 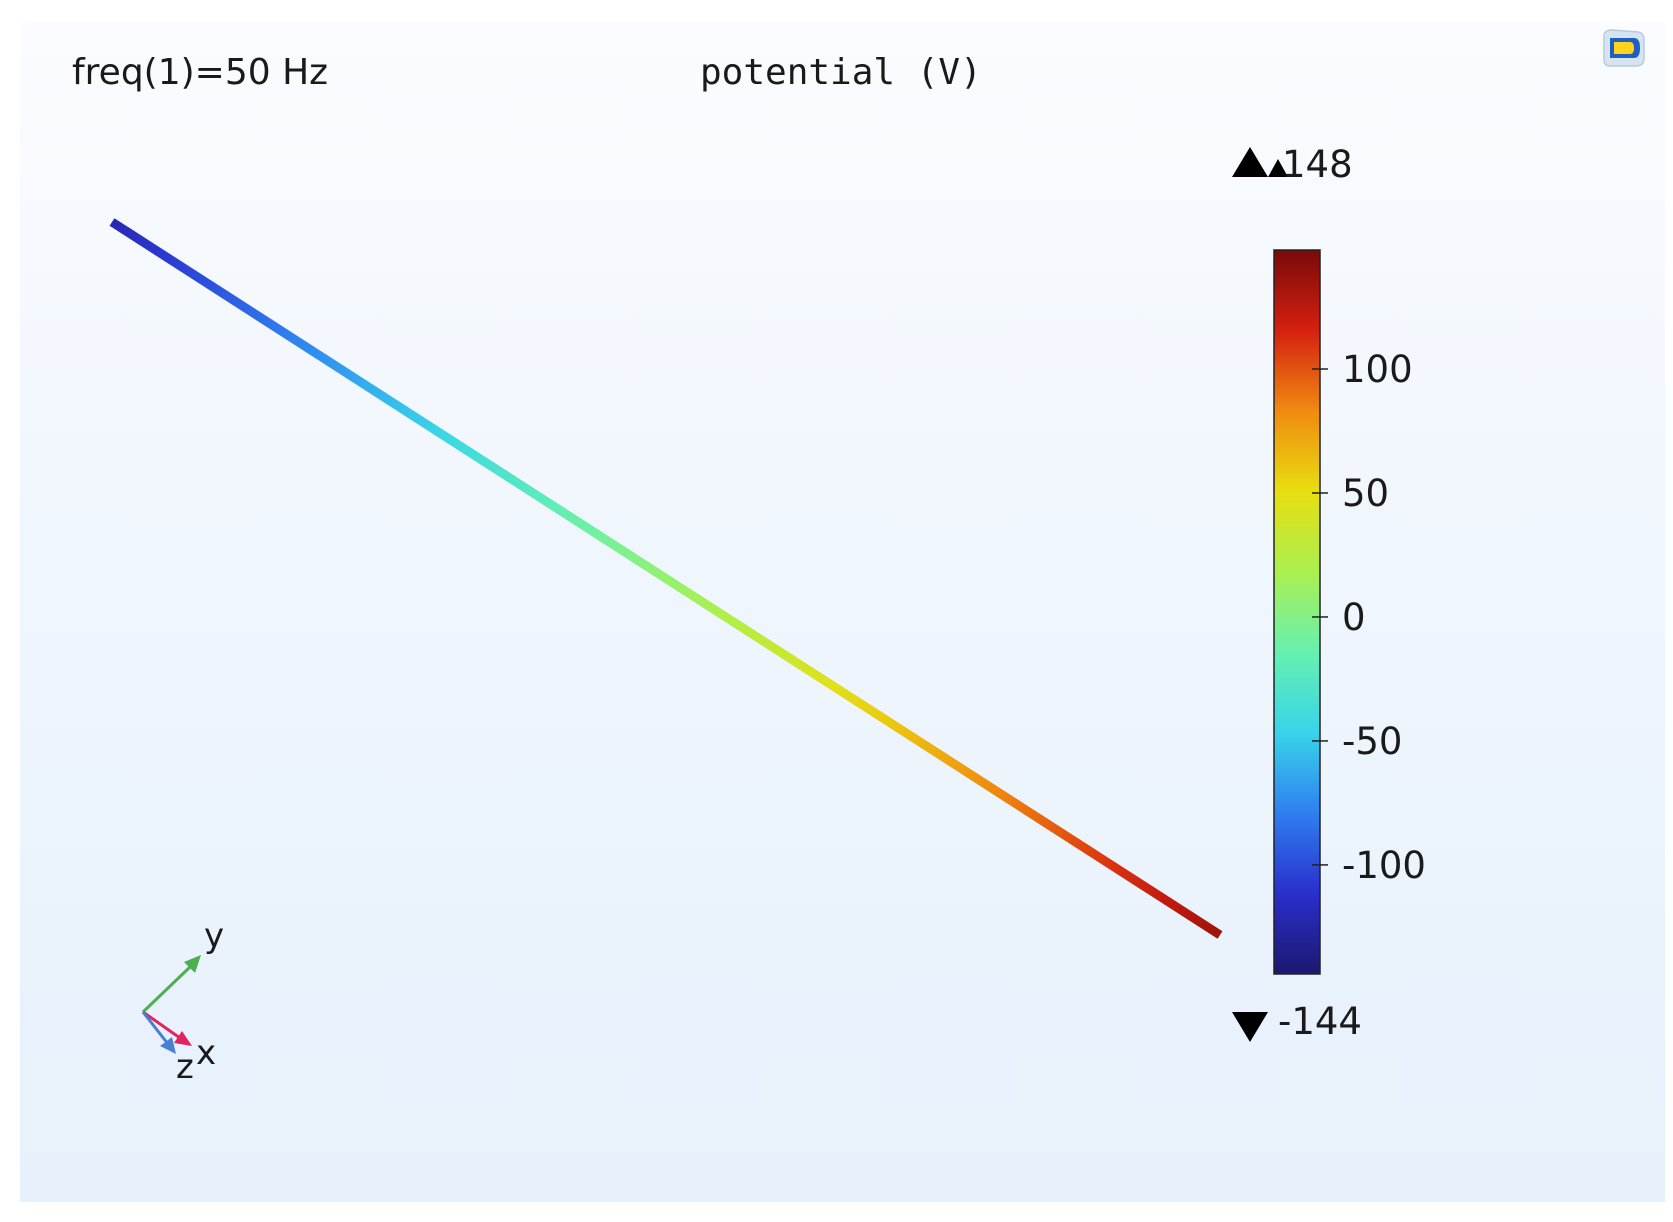 I want to click on min-arrow-icon, so click(x=1250, y=1027).